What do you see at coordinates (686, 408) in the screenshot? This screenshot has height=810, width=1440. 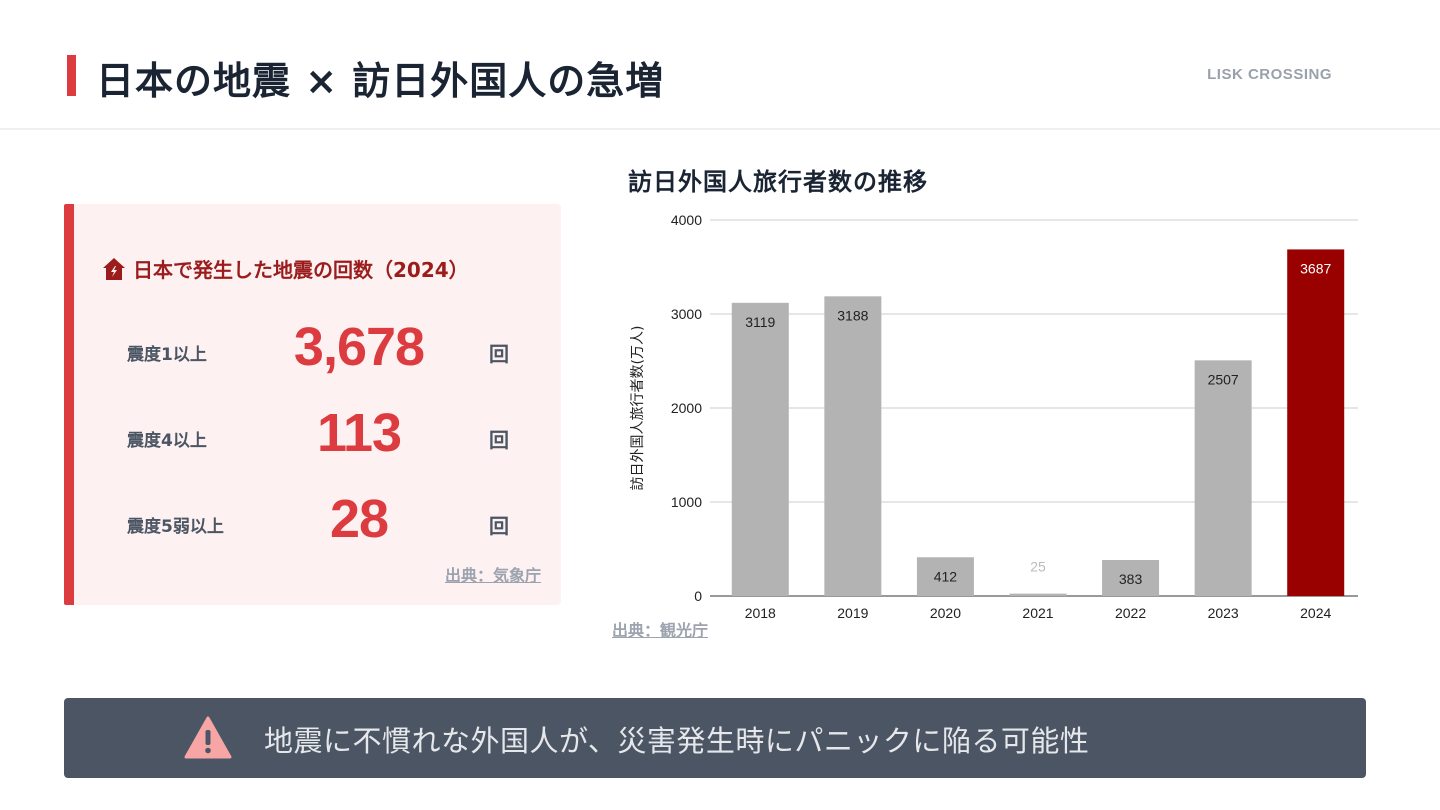 I see `y-tick-label: 2000` at bounding box center [686, 408].